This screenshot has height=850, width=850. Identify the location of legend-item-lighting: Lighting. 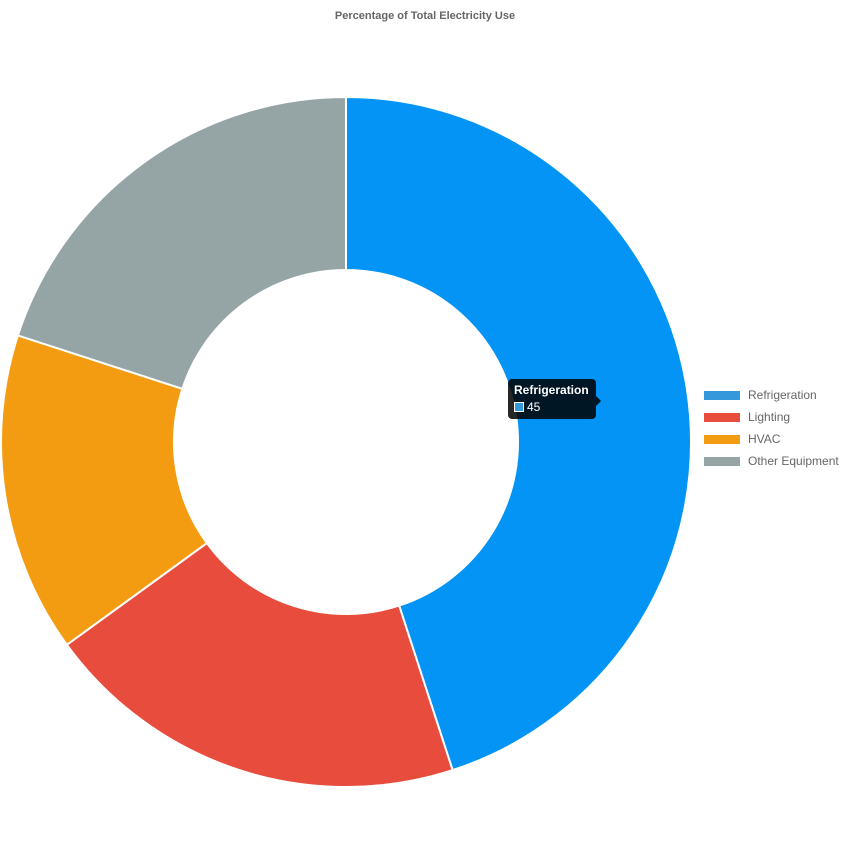
(771, 417).